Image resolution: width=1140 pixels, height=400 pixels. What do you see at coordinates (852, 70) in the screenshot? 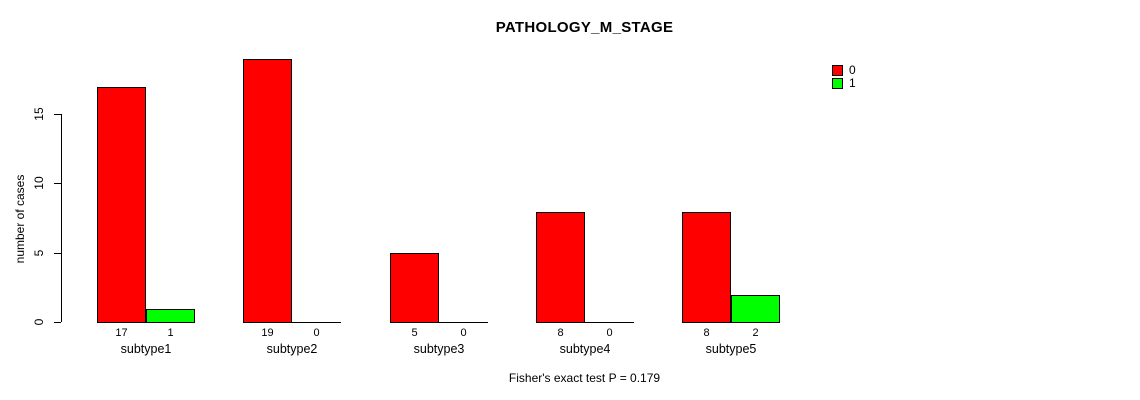
I see `legend-label: 0` at bounding box center [852, 70].